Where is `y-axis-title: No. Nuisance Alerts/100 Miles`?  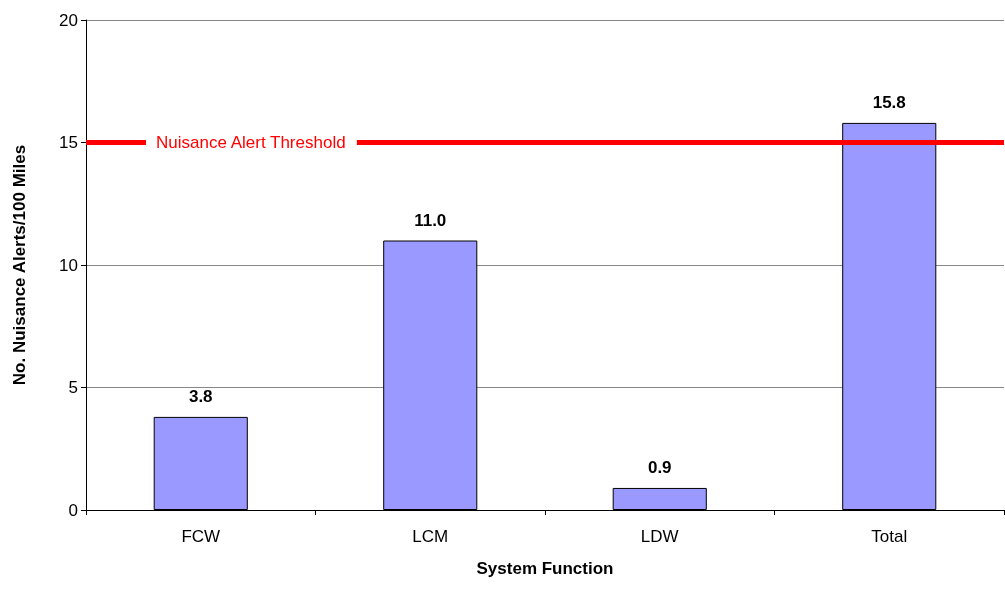
y-axis-title: No. Nuisance Alerts/100 Miles is located at coordinates (19, 265).